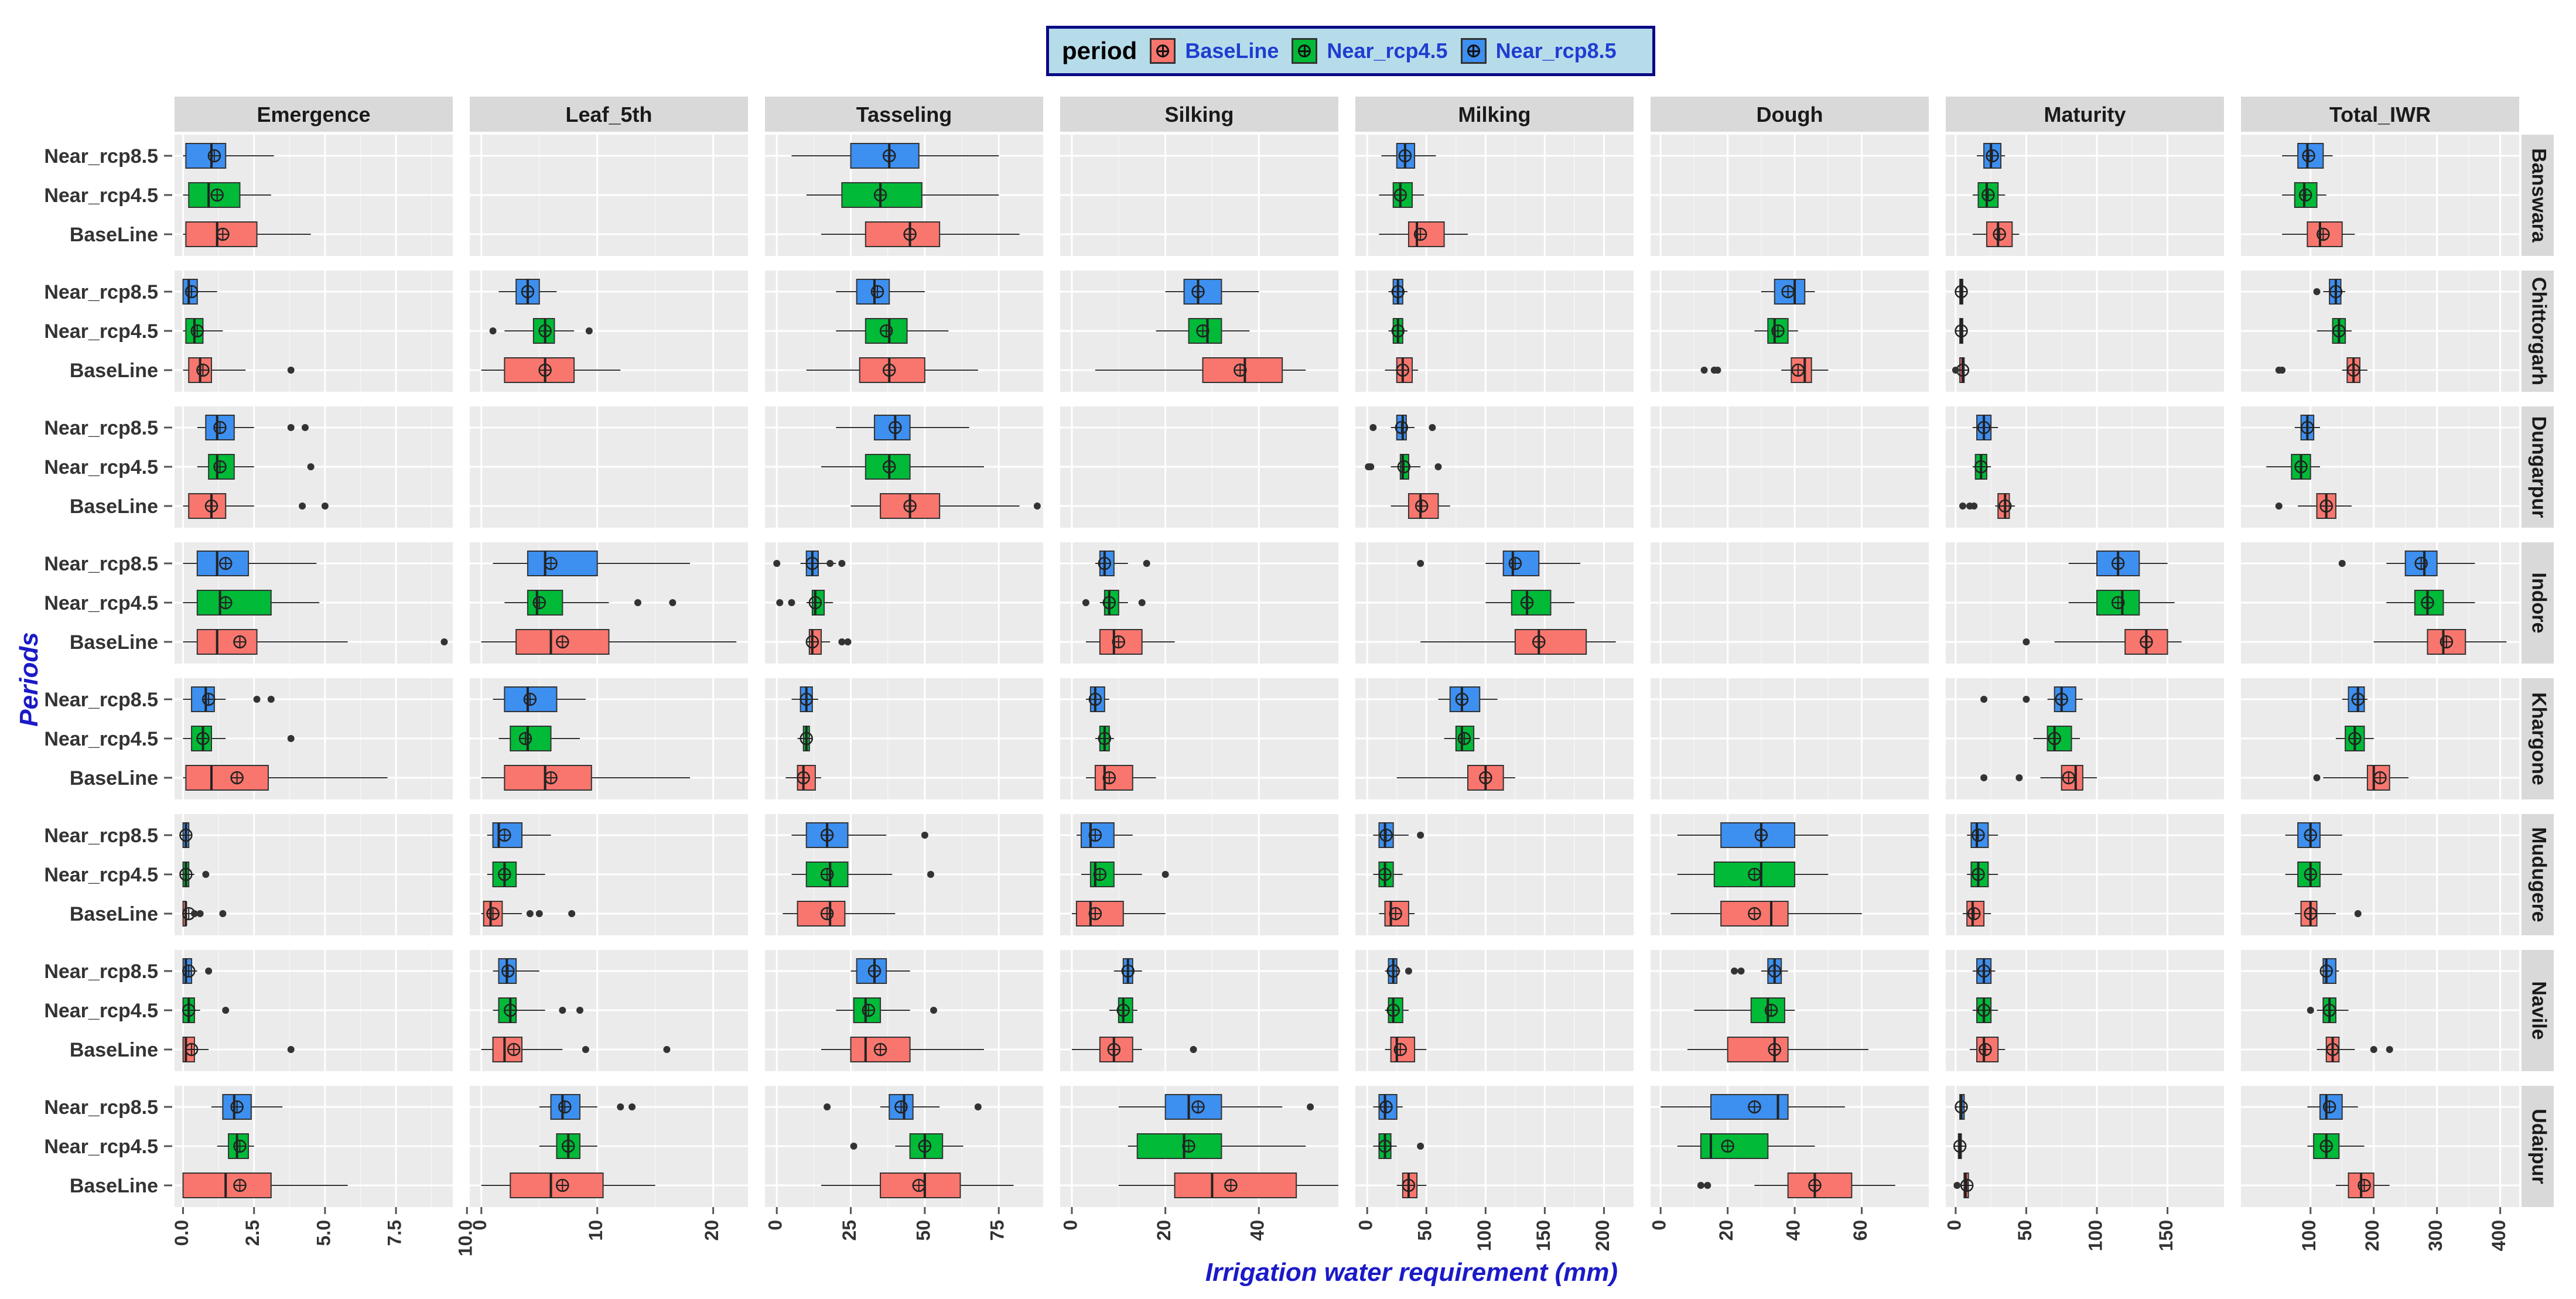 Image resolution: width=2576 pixels, height=1299 pixels. I want to click on box-Mudugere-Milking-BaseLine, so click(1397, 914).